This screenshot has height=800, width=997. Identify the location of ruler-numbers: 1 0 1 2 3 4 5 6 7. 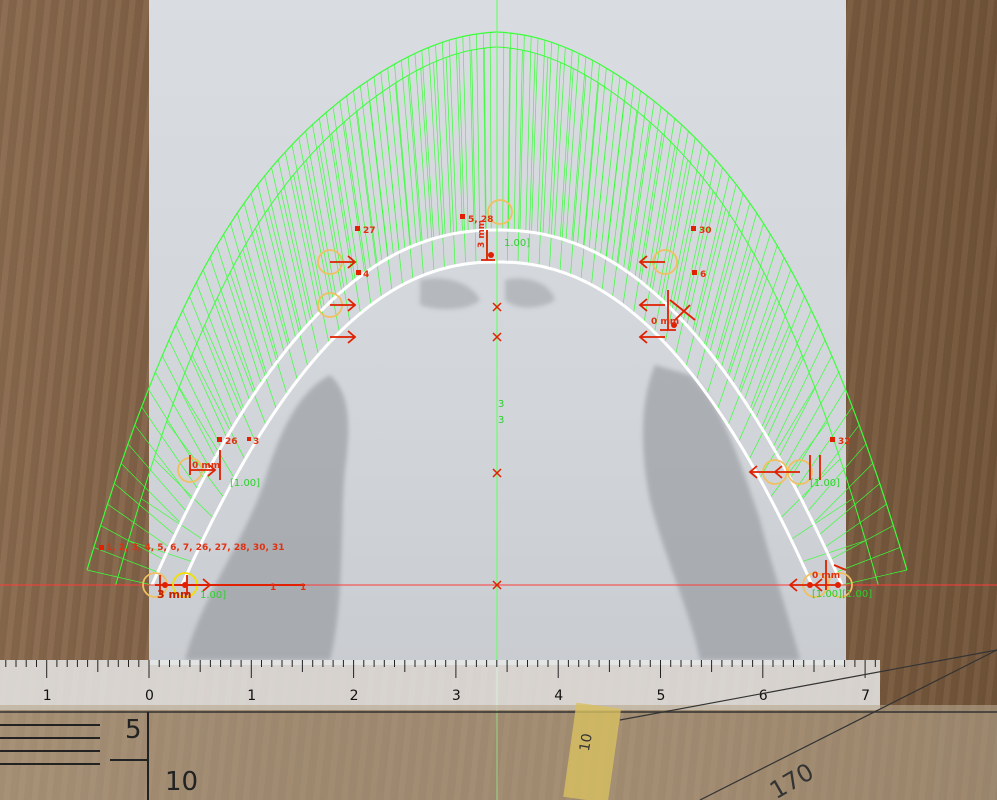
(456, 696).